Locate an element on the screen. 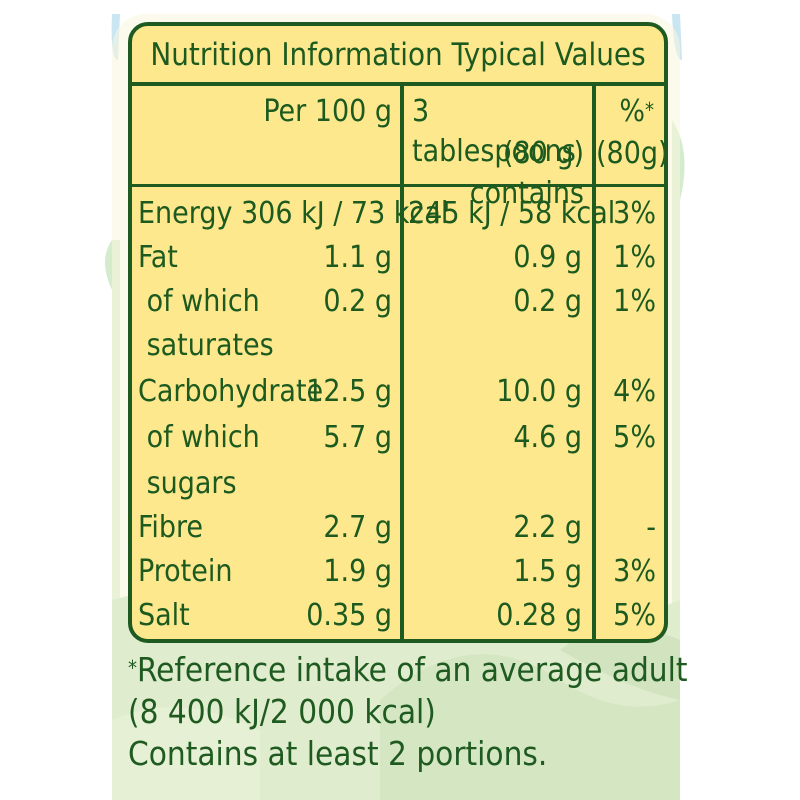 The height and width of the screenshot is (800, 800). row-label-carbohydrate: Carbohydrate is located at coordinates (231, 391).